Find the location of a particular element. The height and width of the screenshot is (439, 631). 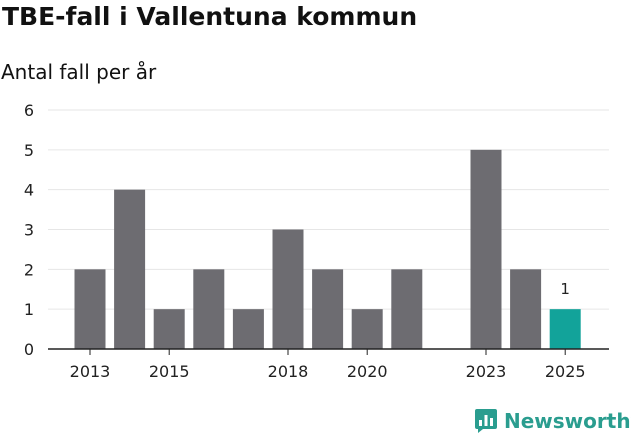

bar-chart-logo-icon is located at coordinates (486, 421).